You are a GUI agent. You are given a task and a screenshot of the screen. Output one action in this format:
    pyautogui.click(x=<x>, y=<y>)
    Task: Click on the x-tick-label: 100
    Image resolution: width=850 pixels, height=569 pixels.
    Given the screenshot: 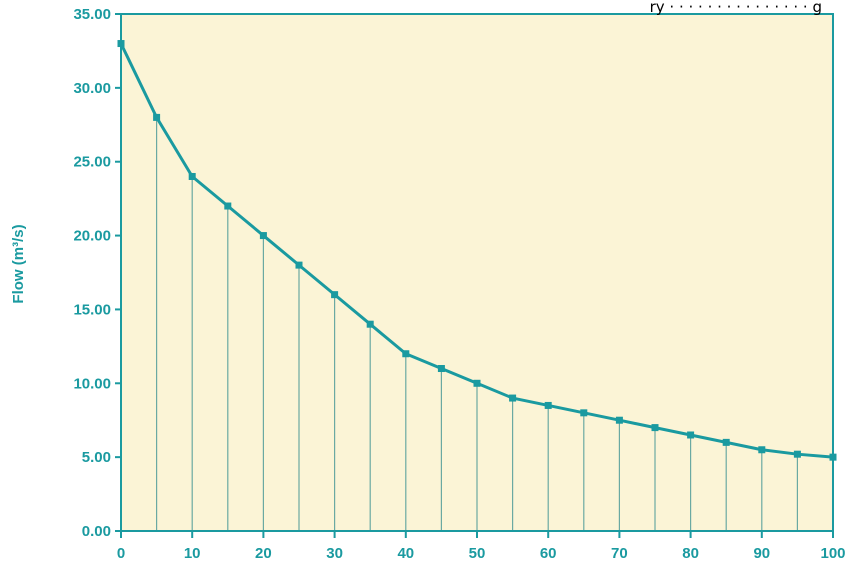 What is the action you would take?
    pyautogui.click(x=832, y=553)
    